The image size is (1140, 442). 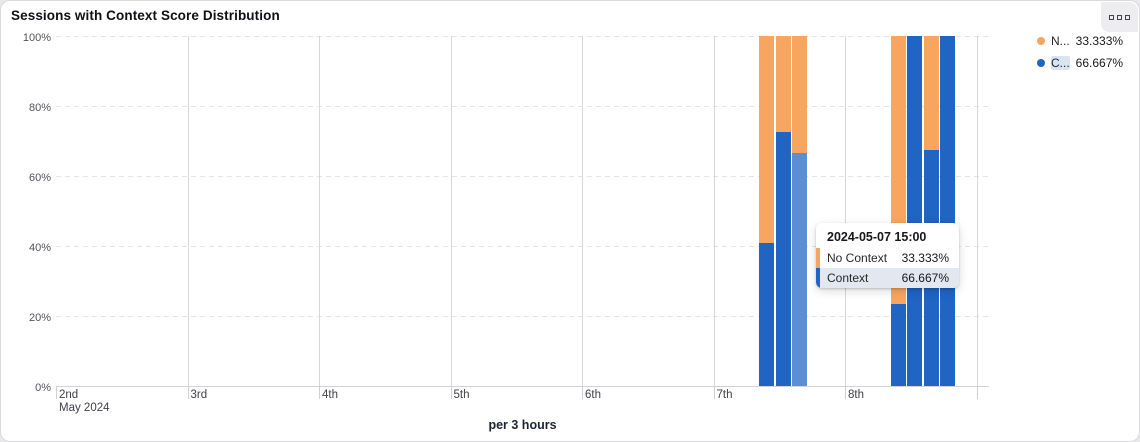 What do you see at coordinates (39, 248) in the screenshot?
I see `y-axis-label: 40%` at bounding box center [39, 248].